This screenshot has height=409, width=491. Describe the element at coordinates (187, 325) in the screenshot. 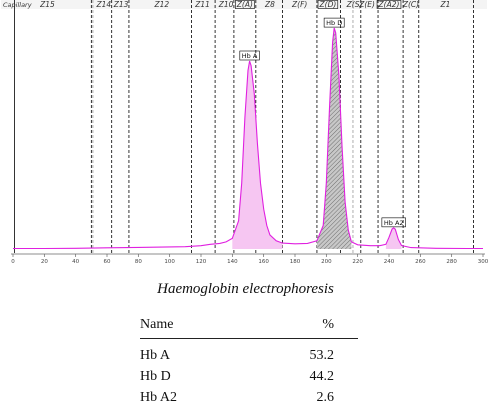

I see `column-header-name: Name` at that location.